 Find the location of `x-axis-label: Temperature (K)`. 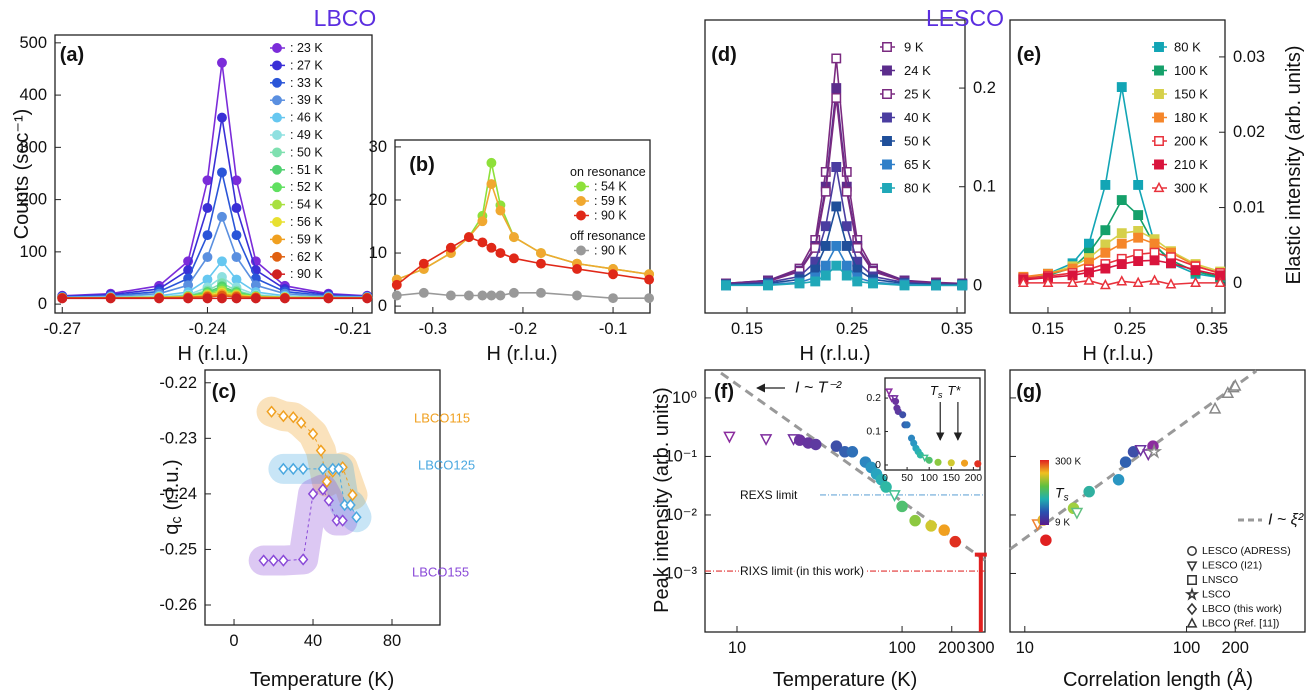

x-axis-label: Temperature (K) is located at coordinates (322, 680).